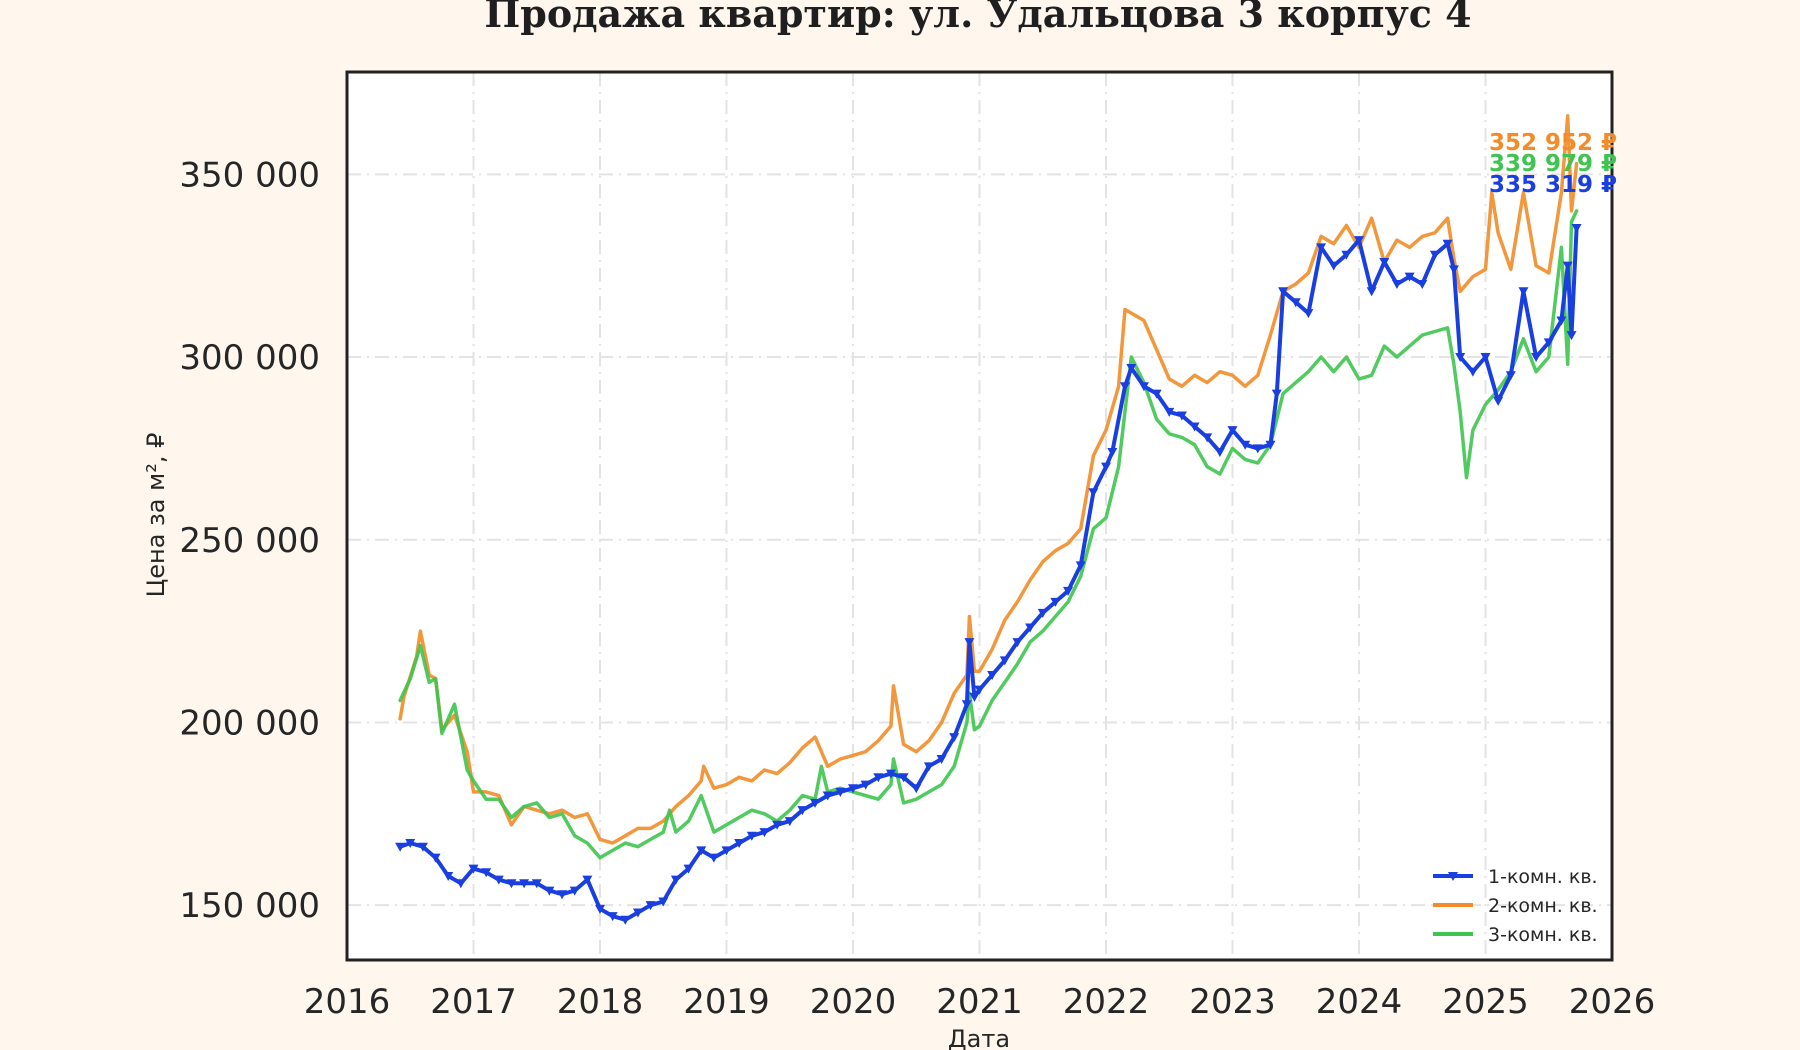  What do you see at coordinates (249, 906) in the screenshot?
I see `y-tick-label: 150 000` at bounding box center [249, 906].